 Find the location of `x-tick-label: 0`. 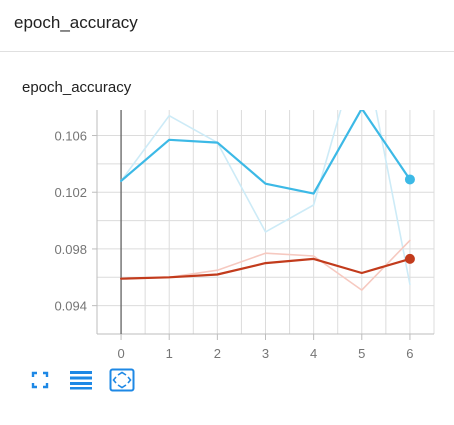

x-tick-label: 0 is located at coordinates (120, 353).